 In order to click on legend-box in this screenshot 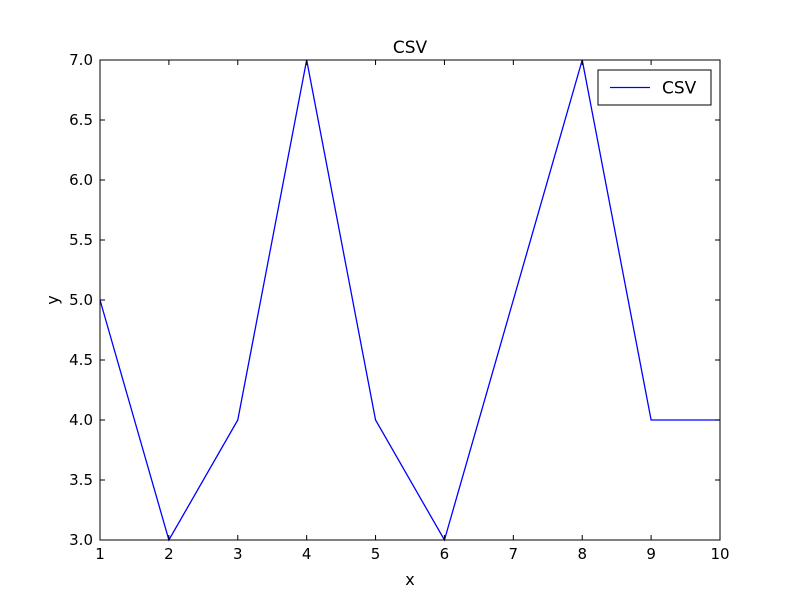, I will do `click(654, 87)`.